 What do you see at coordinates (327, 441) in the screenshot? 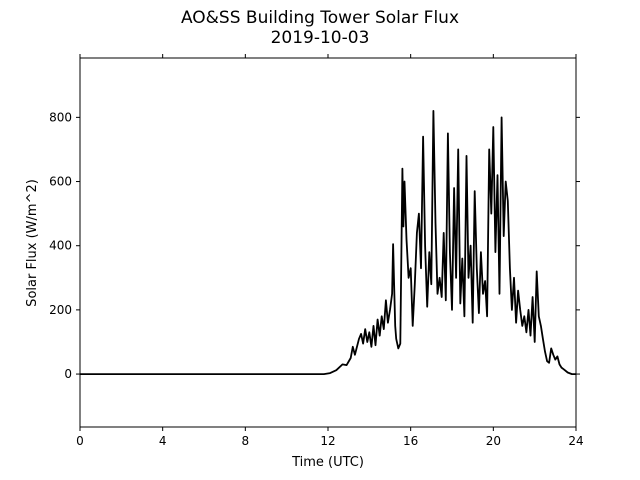
I see `x-tick-label: 12` at bounding box center [327, 441].